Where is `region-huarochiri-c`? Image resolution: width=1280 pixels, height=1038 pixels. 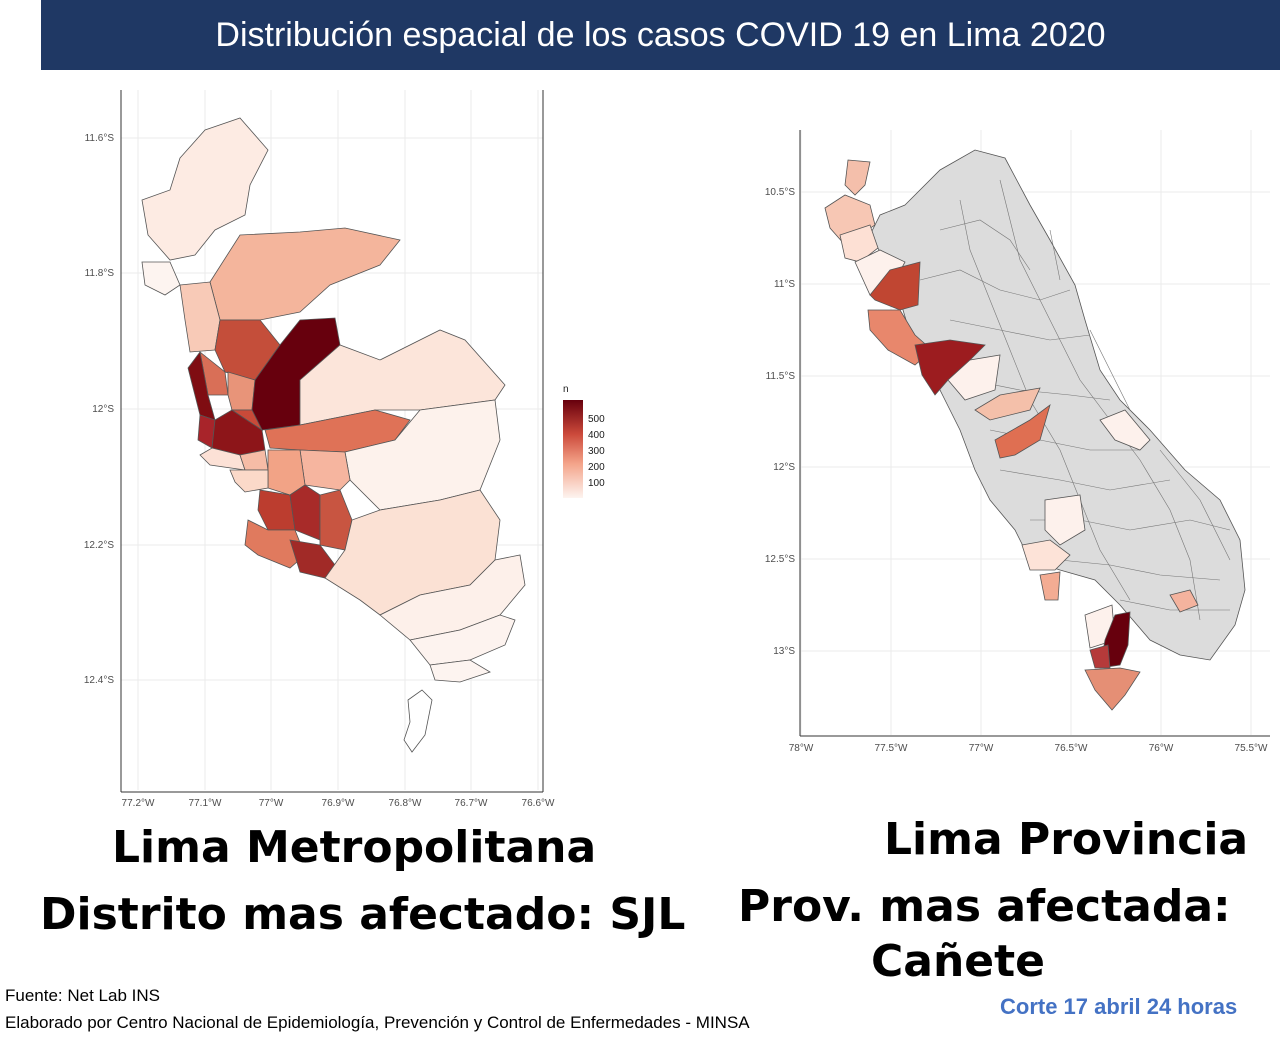 region-huarochiri-c is located at coordinates (1022, 431).